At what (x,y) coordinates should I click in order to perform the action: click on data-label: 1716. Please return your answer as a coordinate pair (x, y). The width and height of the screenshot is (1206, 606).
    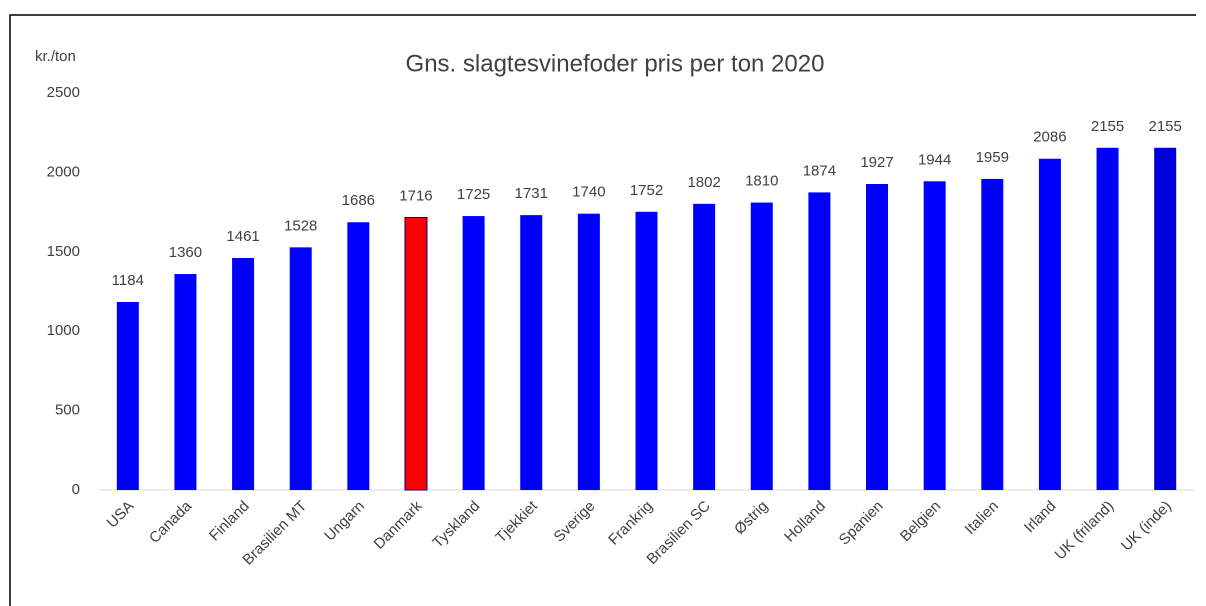
    Looking at the image, I should click on (415, 195).